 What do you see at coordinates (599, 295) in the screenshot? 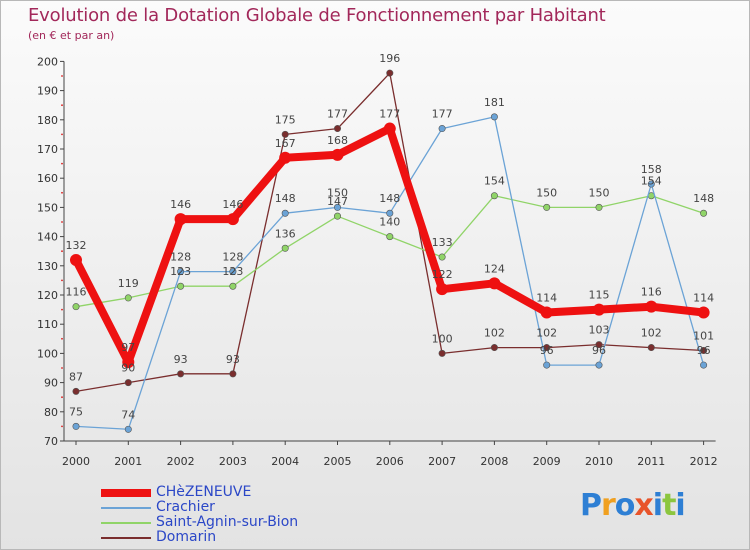
I see `data-label: 115` at bounding box center [599, 295].